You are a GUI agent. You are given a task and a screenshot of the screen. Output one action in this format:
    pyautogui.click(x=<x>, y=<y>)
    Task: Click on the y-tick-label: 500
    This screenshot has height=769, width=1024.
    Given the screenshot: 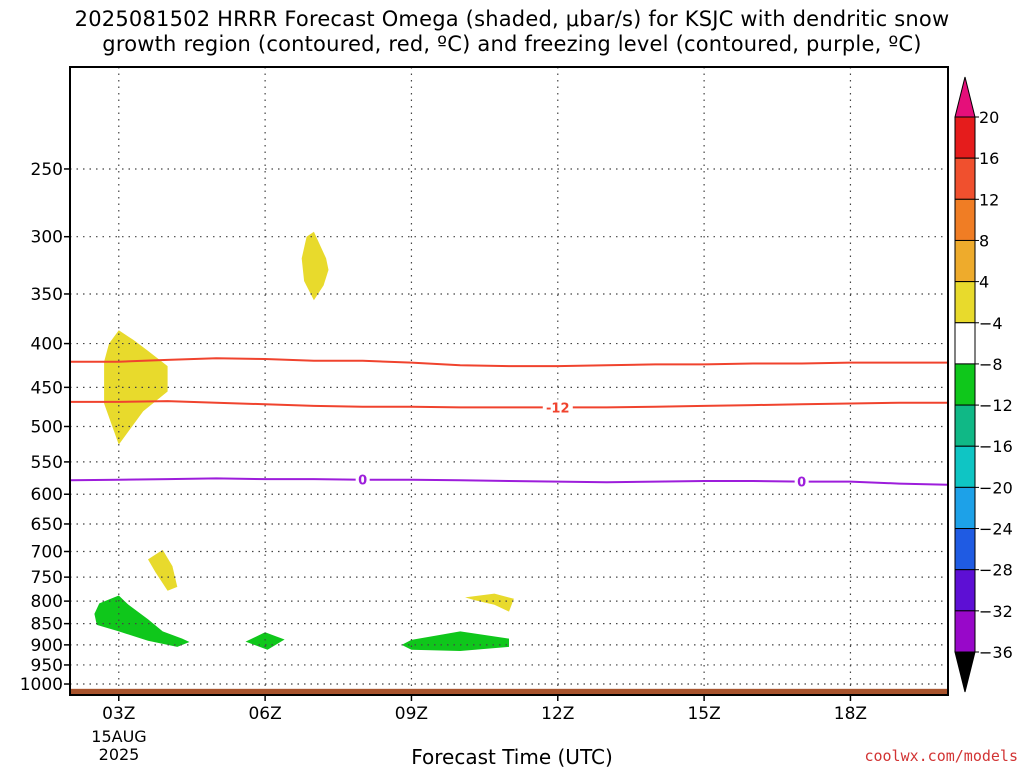 What is the action you would take?
    pyautogui.click(x=47, y=427)
    